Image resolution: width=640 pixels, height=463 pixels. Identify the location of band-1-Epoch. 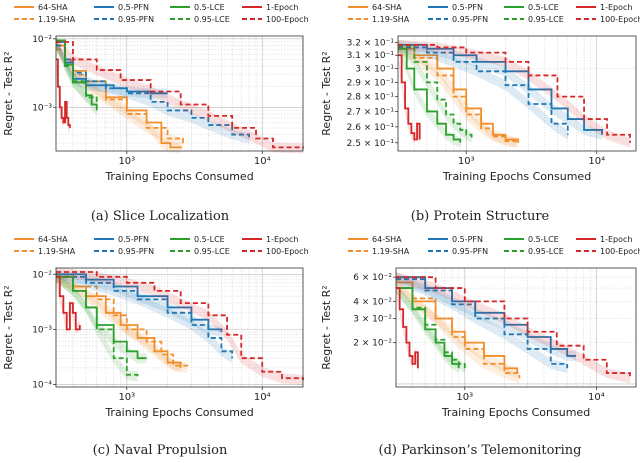
(409, 97).